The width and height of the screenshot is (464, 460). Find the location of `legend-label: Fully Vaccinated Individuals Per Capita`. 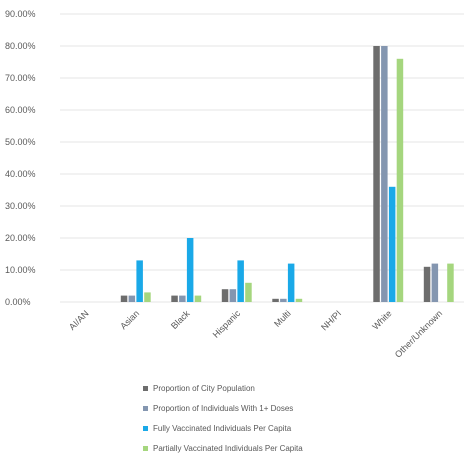

legend-label: Fully Vaccinated Individuals Per Capita is located at coordinates (222, 428).